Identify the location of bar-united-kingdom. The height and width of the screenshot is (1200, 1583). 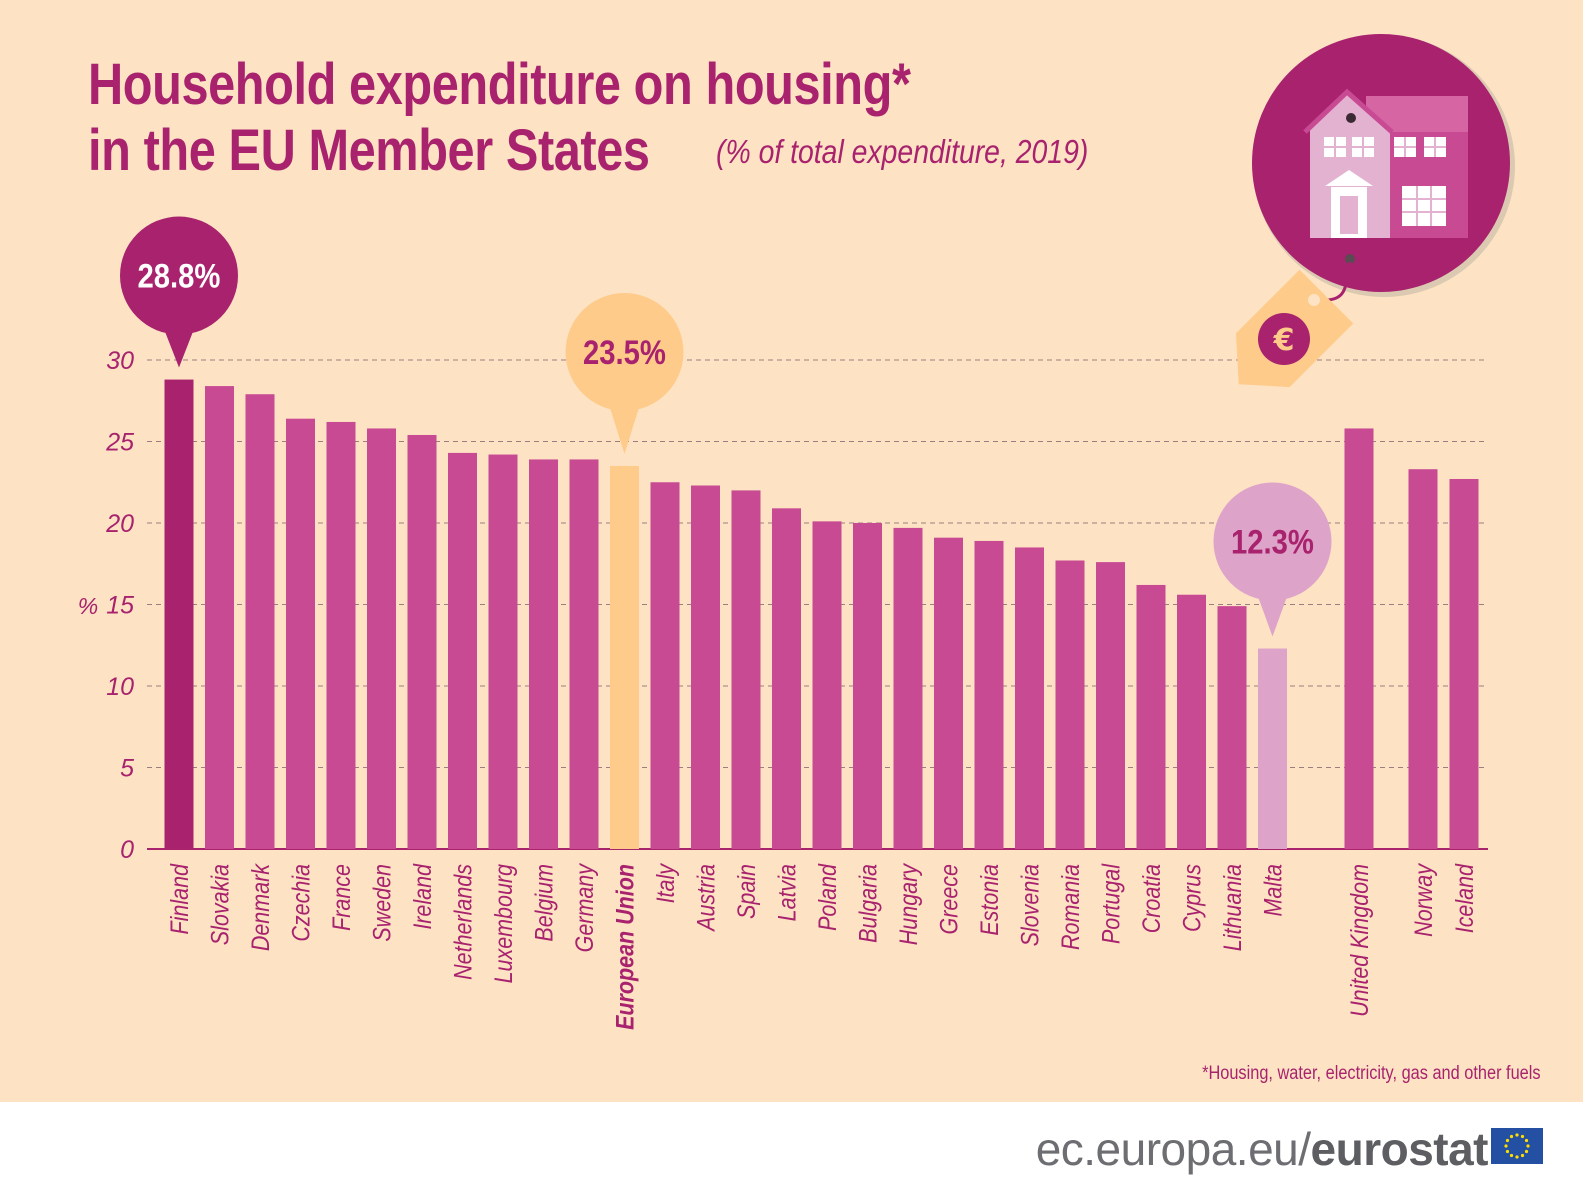
(1359, 638).